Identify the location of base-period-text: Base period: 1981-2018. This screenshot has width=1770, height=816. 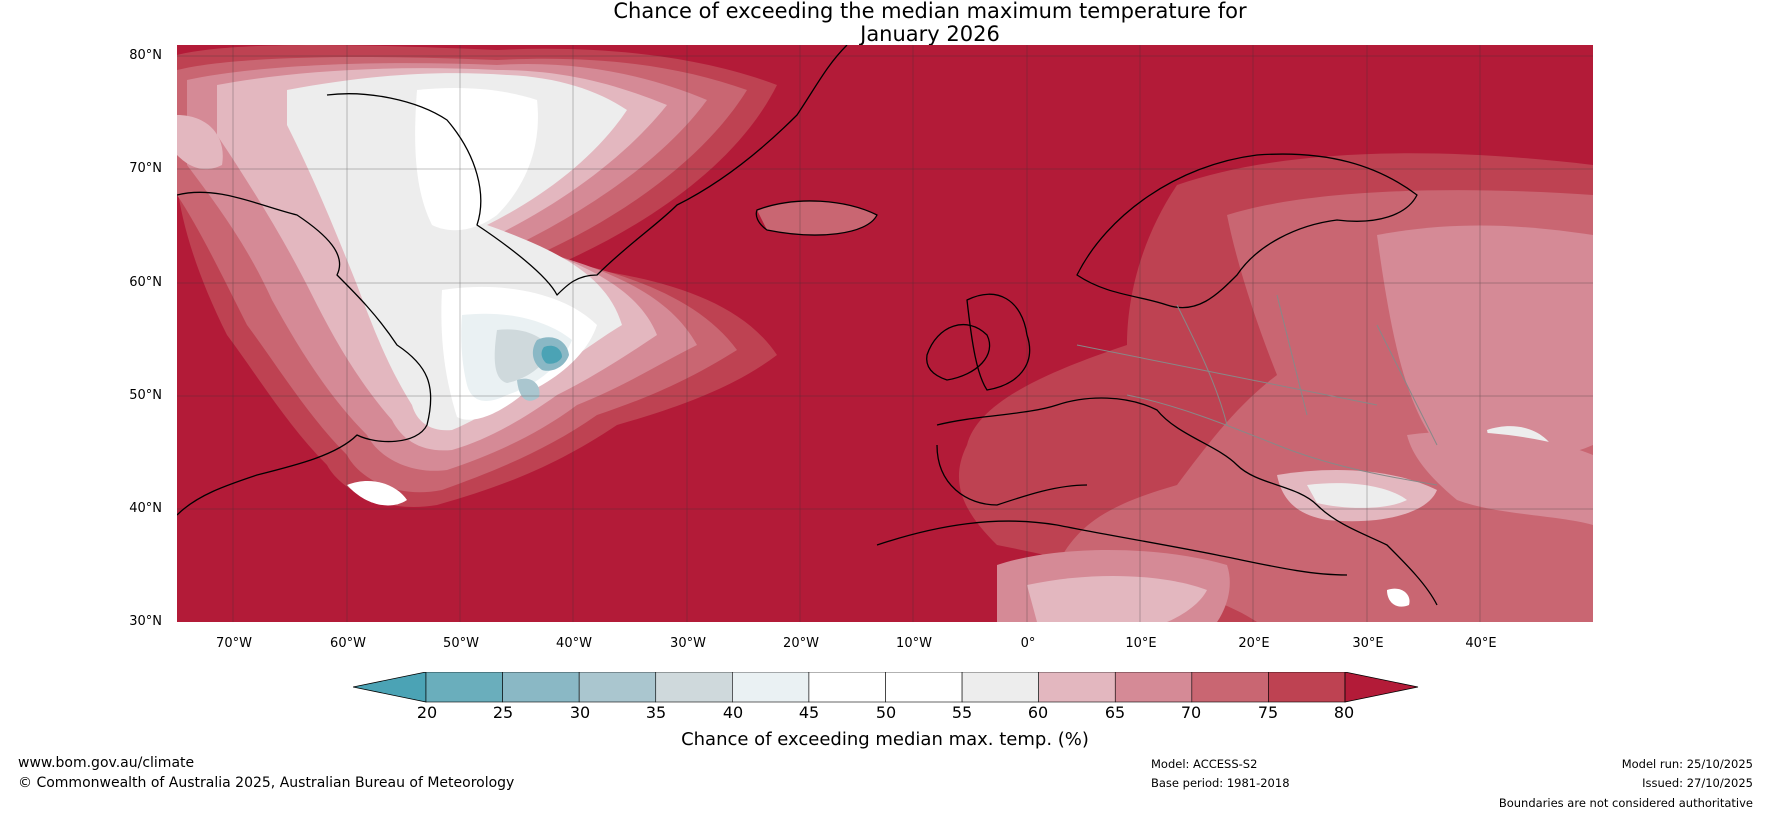
(1220, 783).